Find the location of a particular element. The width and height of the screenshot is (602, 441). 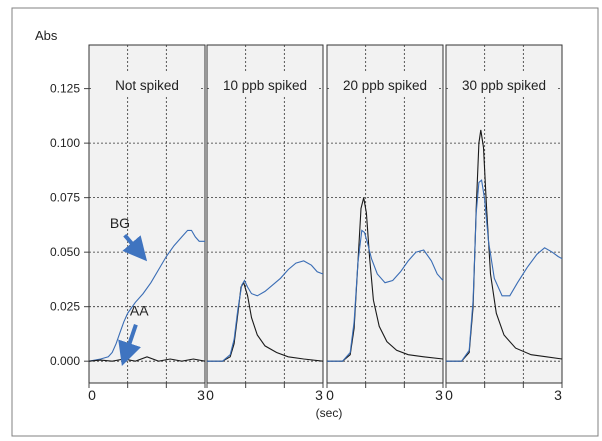

panel-2-xtick-label-0: 0 is located at coordinates (330, 395).